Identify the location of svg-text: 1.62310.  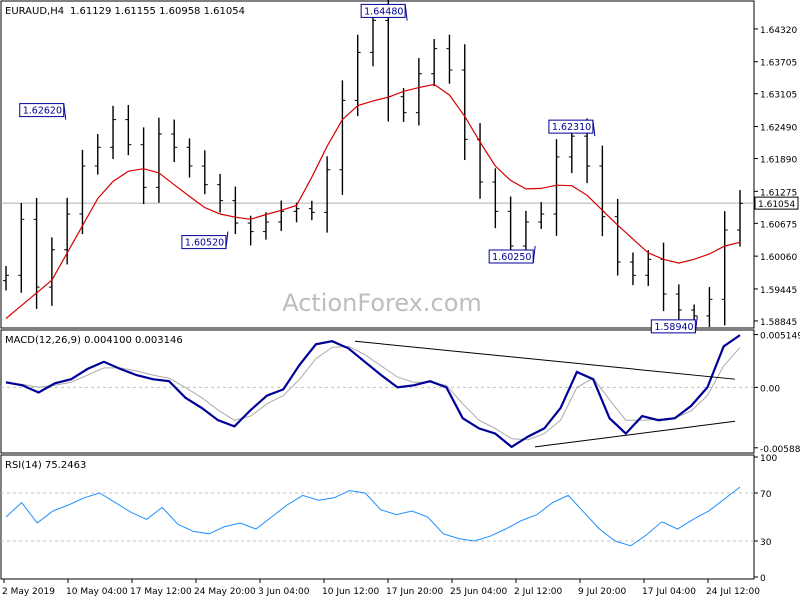
(571, 127).